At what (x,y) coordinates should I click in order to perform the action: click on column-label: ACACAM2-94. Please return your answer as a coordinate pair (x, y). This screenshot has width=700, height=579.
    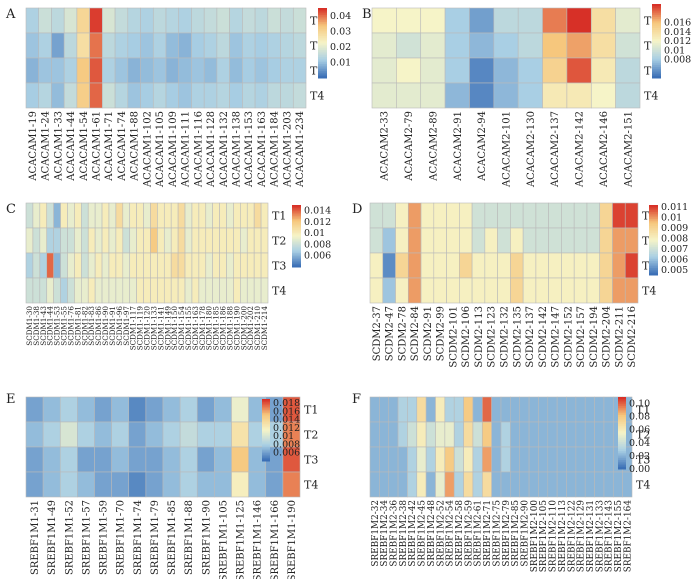
    Looking at the image, I should click on (482, 146).